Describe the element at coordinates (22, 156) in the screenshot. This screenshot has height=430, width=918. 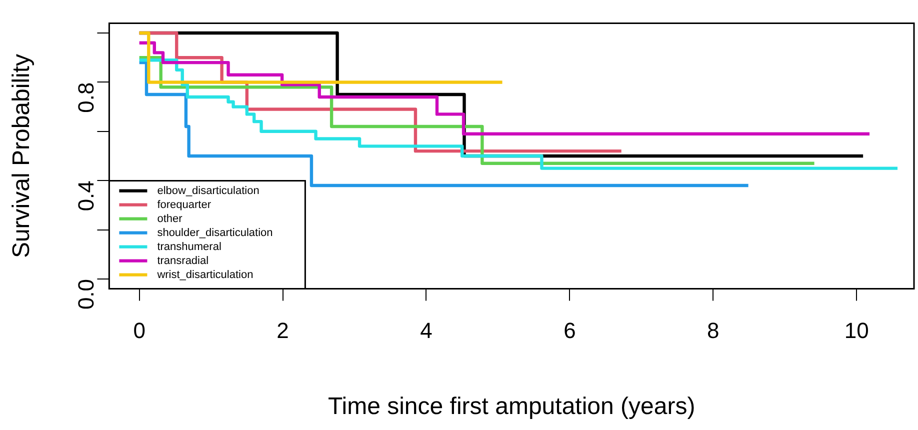
I see `y-axis-title: Survival Probability` at that location.